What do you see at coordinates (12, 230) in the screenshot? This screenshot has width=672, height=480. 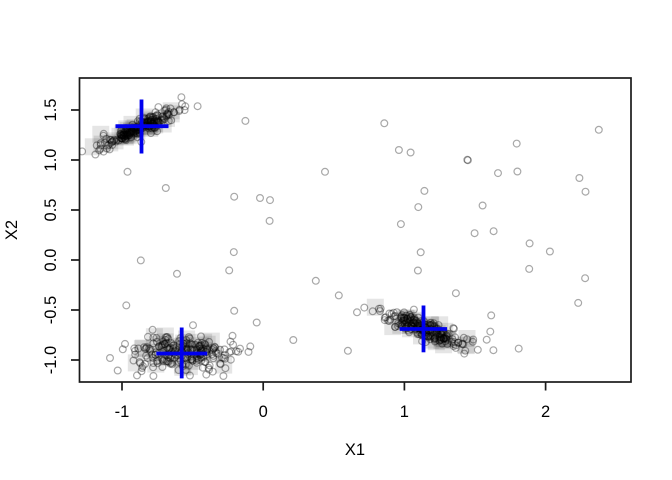 I see `svg-text: X2` at bounding box center [12, 230].